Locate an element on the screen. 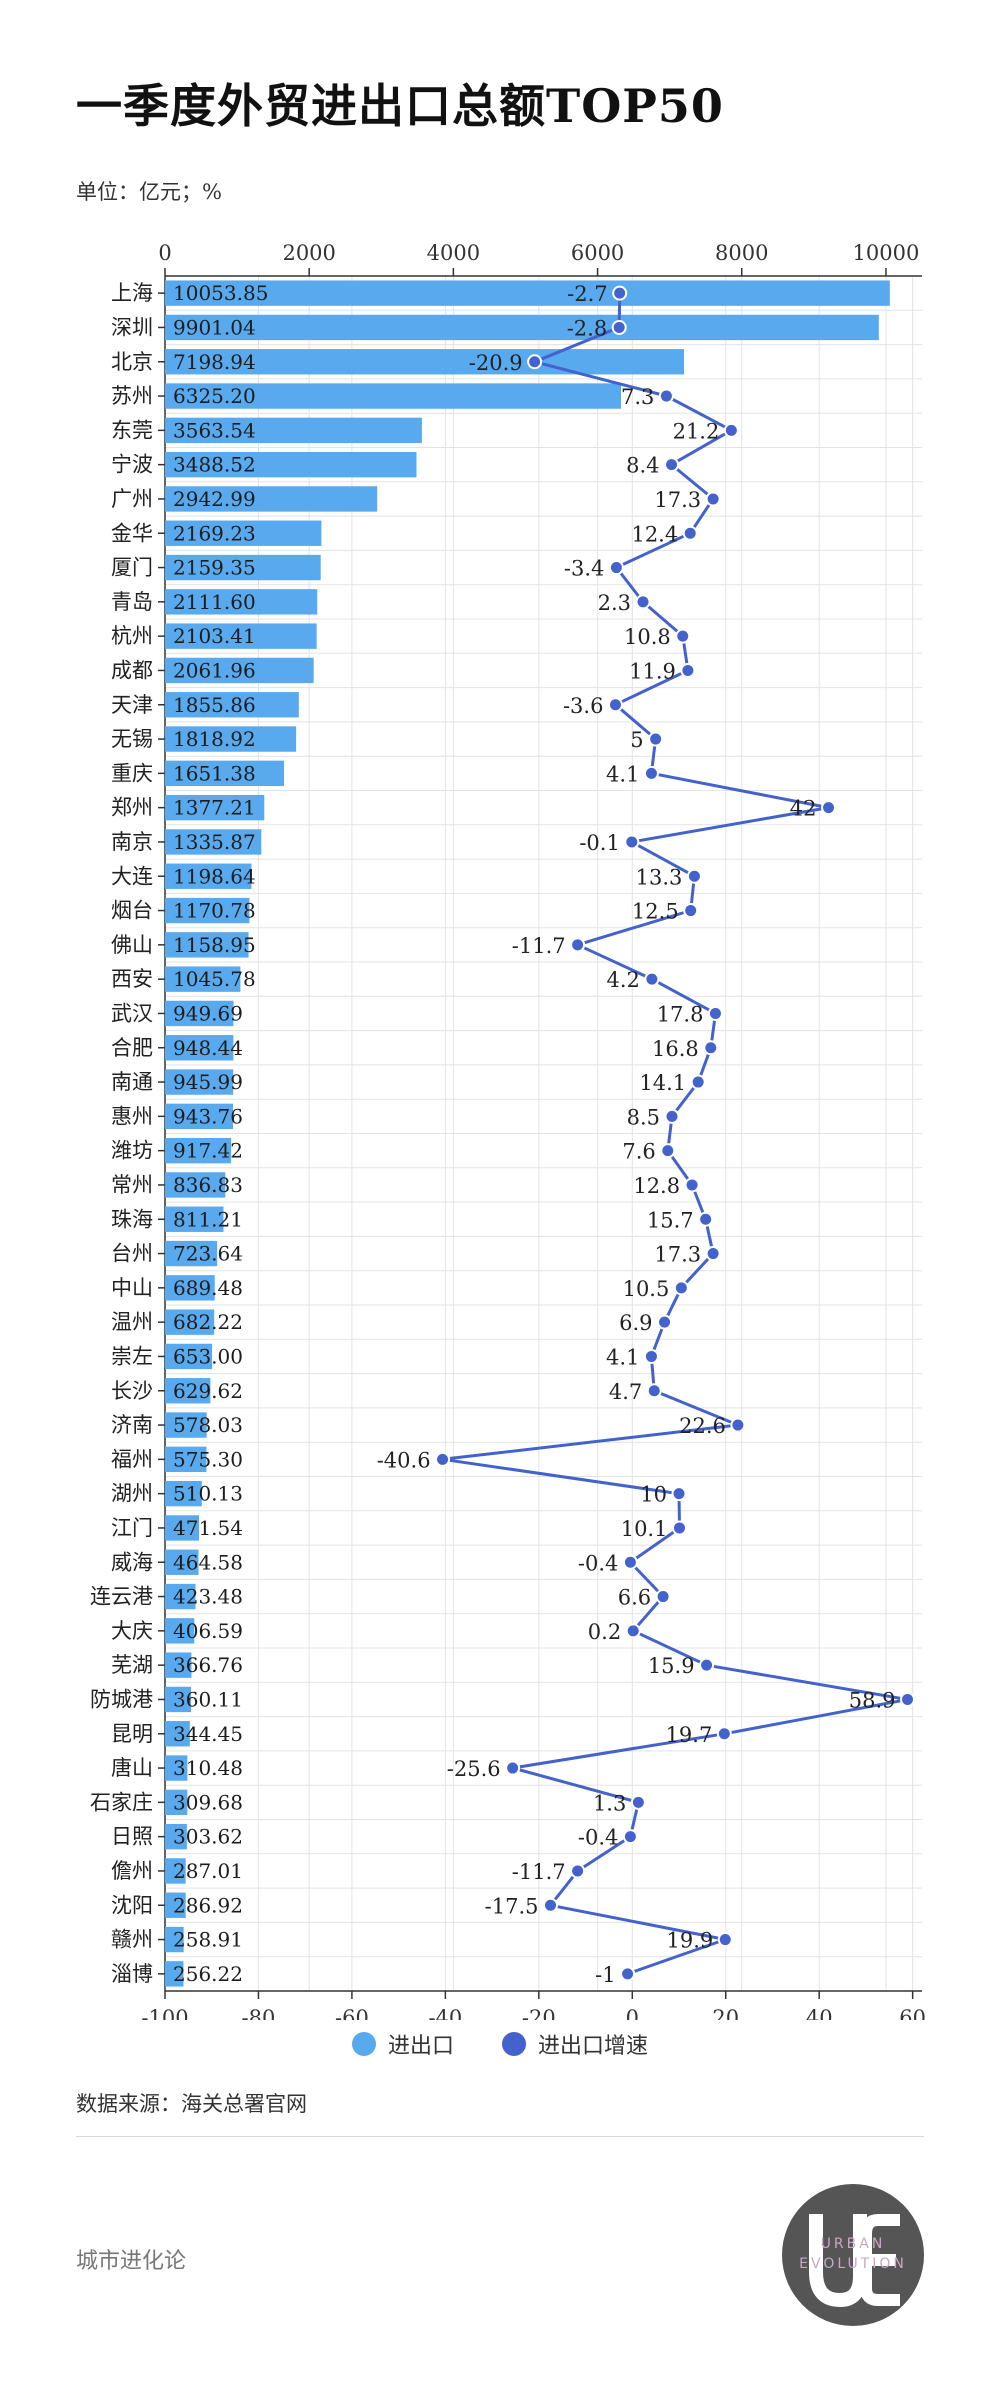 The image size is (1000, 2400). bottom-axis-tick-label: 0 is located at coordinates (632, 2013).